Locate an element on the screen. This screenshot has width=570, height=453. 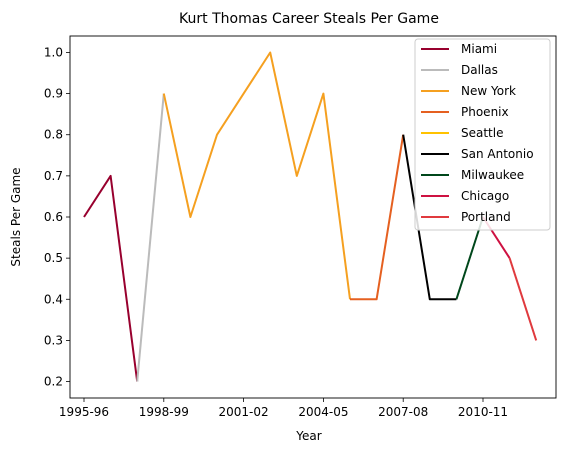
y-tick-label: 0.4 is located at coordinates (53, 299).